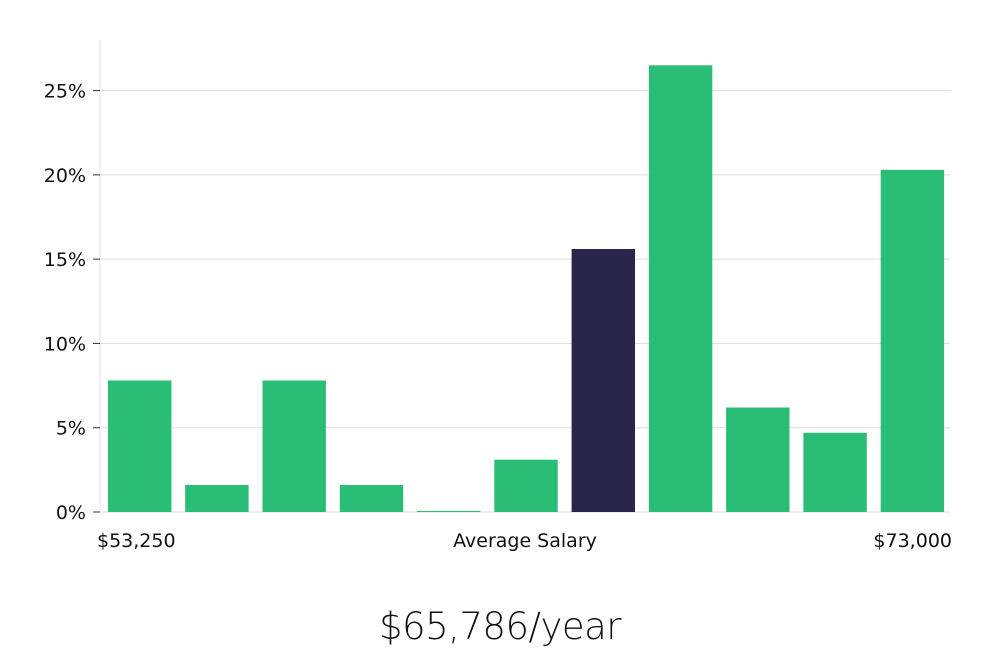  What do you see at coordinates (65, 260) in the screenshot?
I see `y-tick-label: 15%` at bounding box center [65, 260].